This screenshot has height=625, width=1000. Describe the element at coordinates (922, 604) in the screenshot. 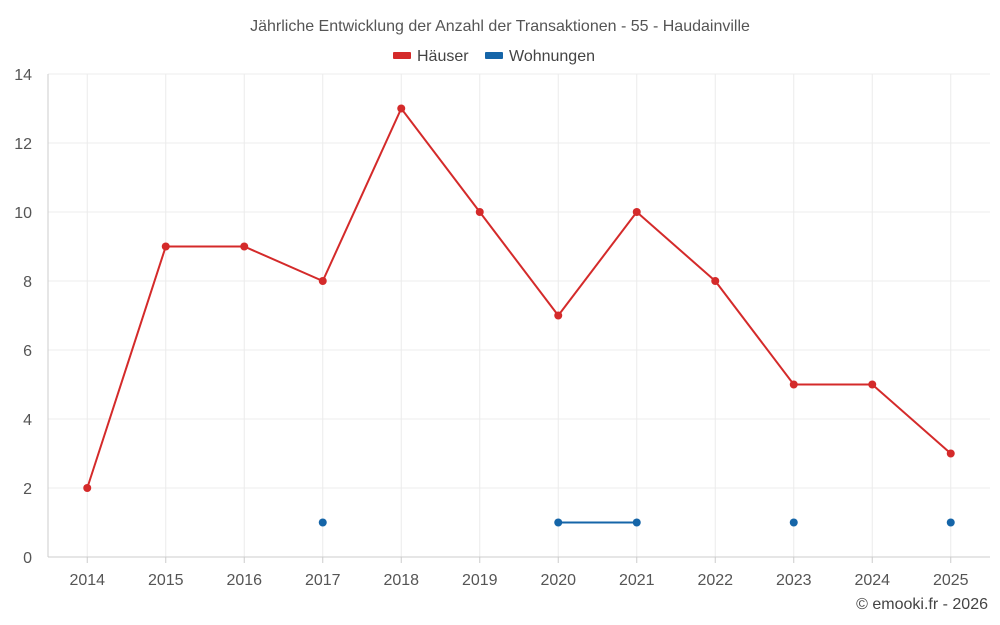

I see `credit-text: © emooki.fr - 2026` at that location.